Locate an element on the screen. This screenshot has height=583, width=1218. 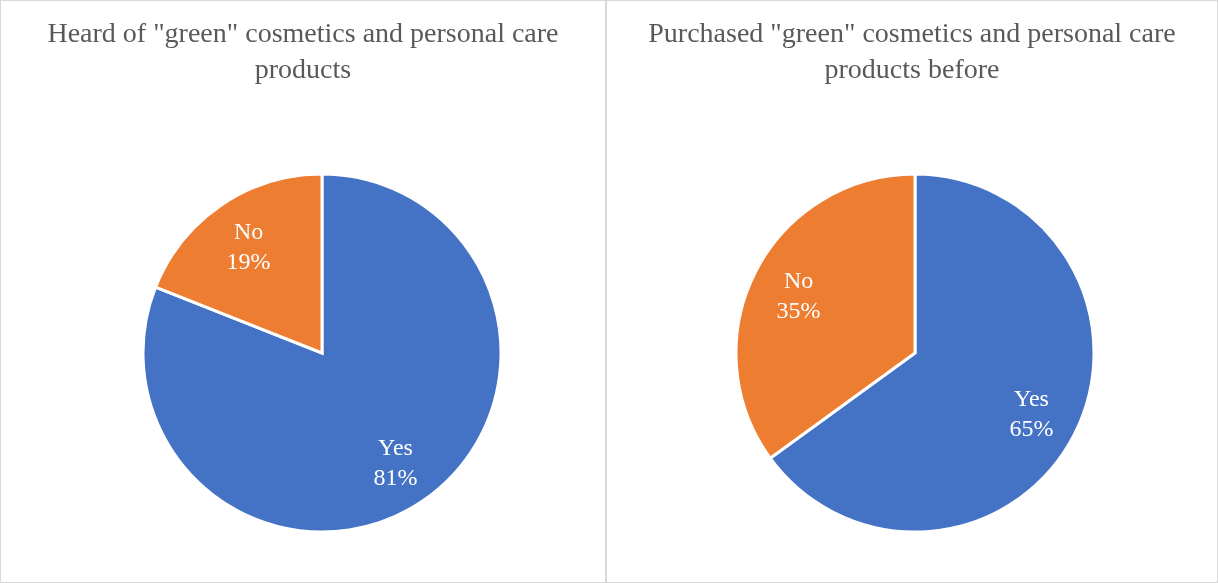
data-label: 65% is located at coordinates (1031, 428).